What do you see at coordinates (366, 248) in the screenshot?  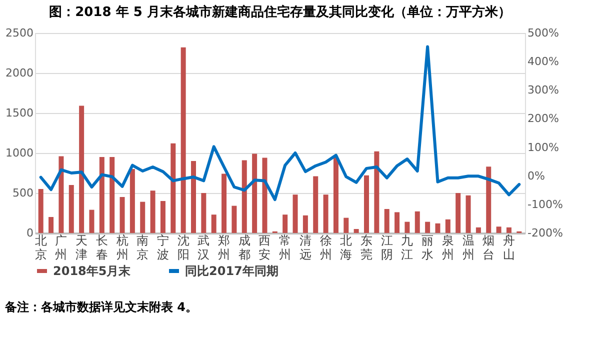 I see `x-tick-label: 东莞` at bounding box center [366, 248].